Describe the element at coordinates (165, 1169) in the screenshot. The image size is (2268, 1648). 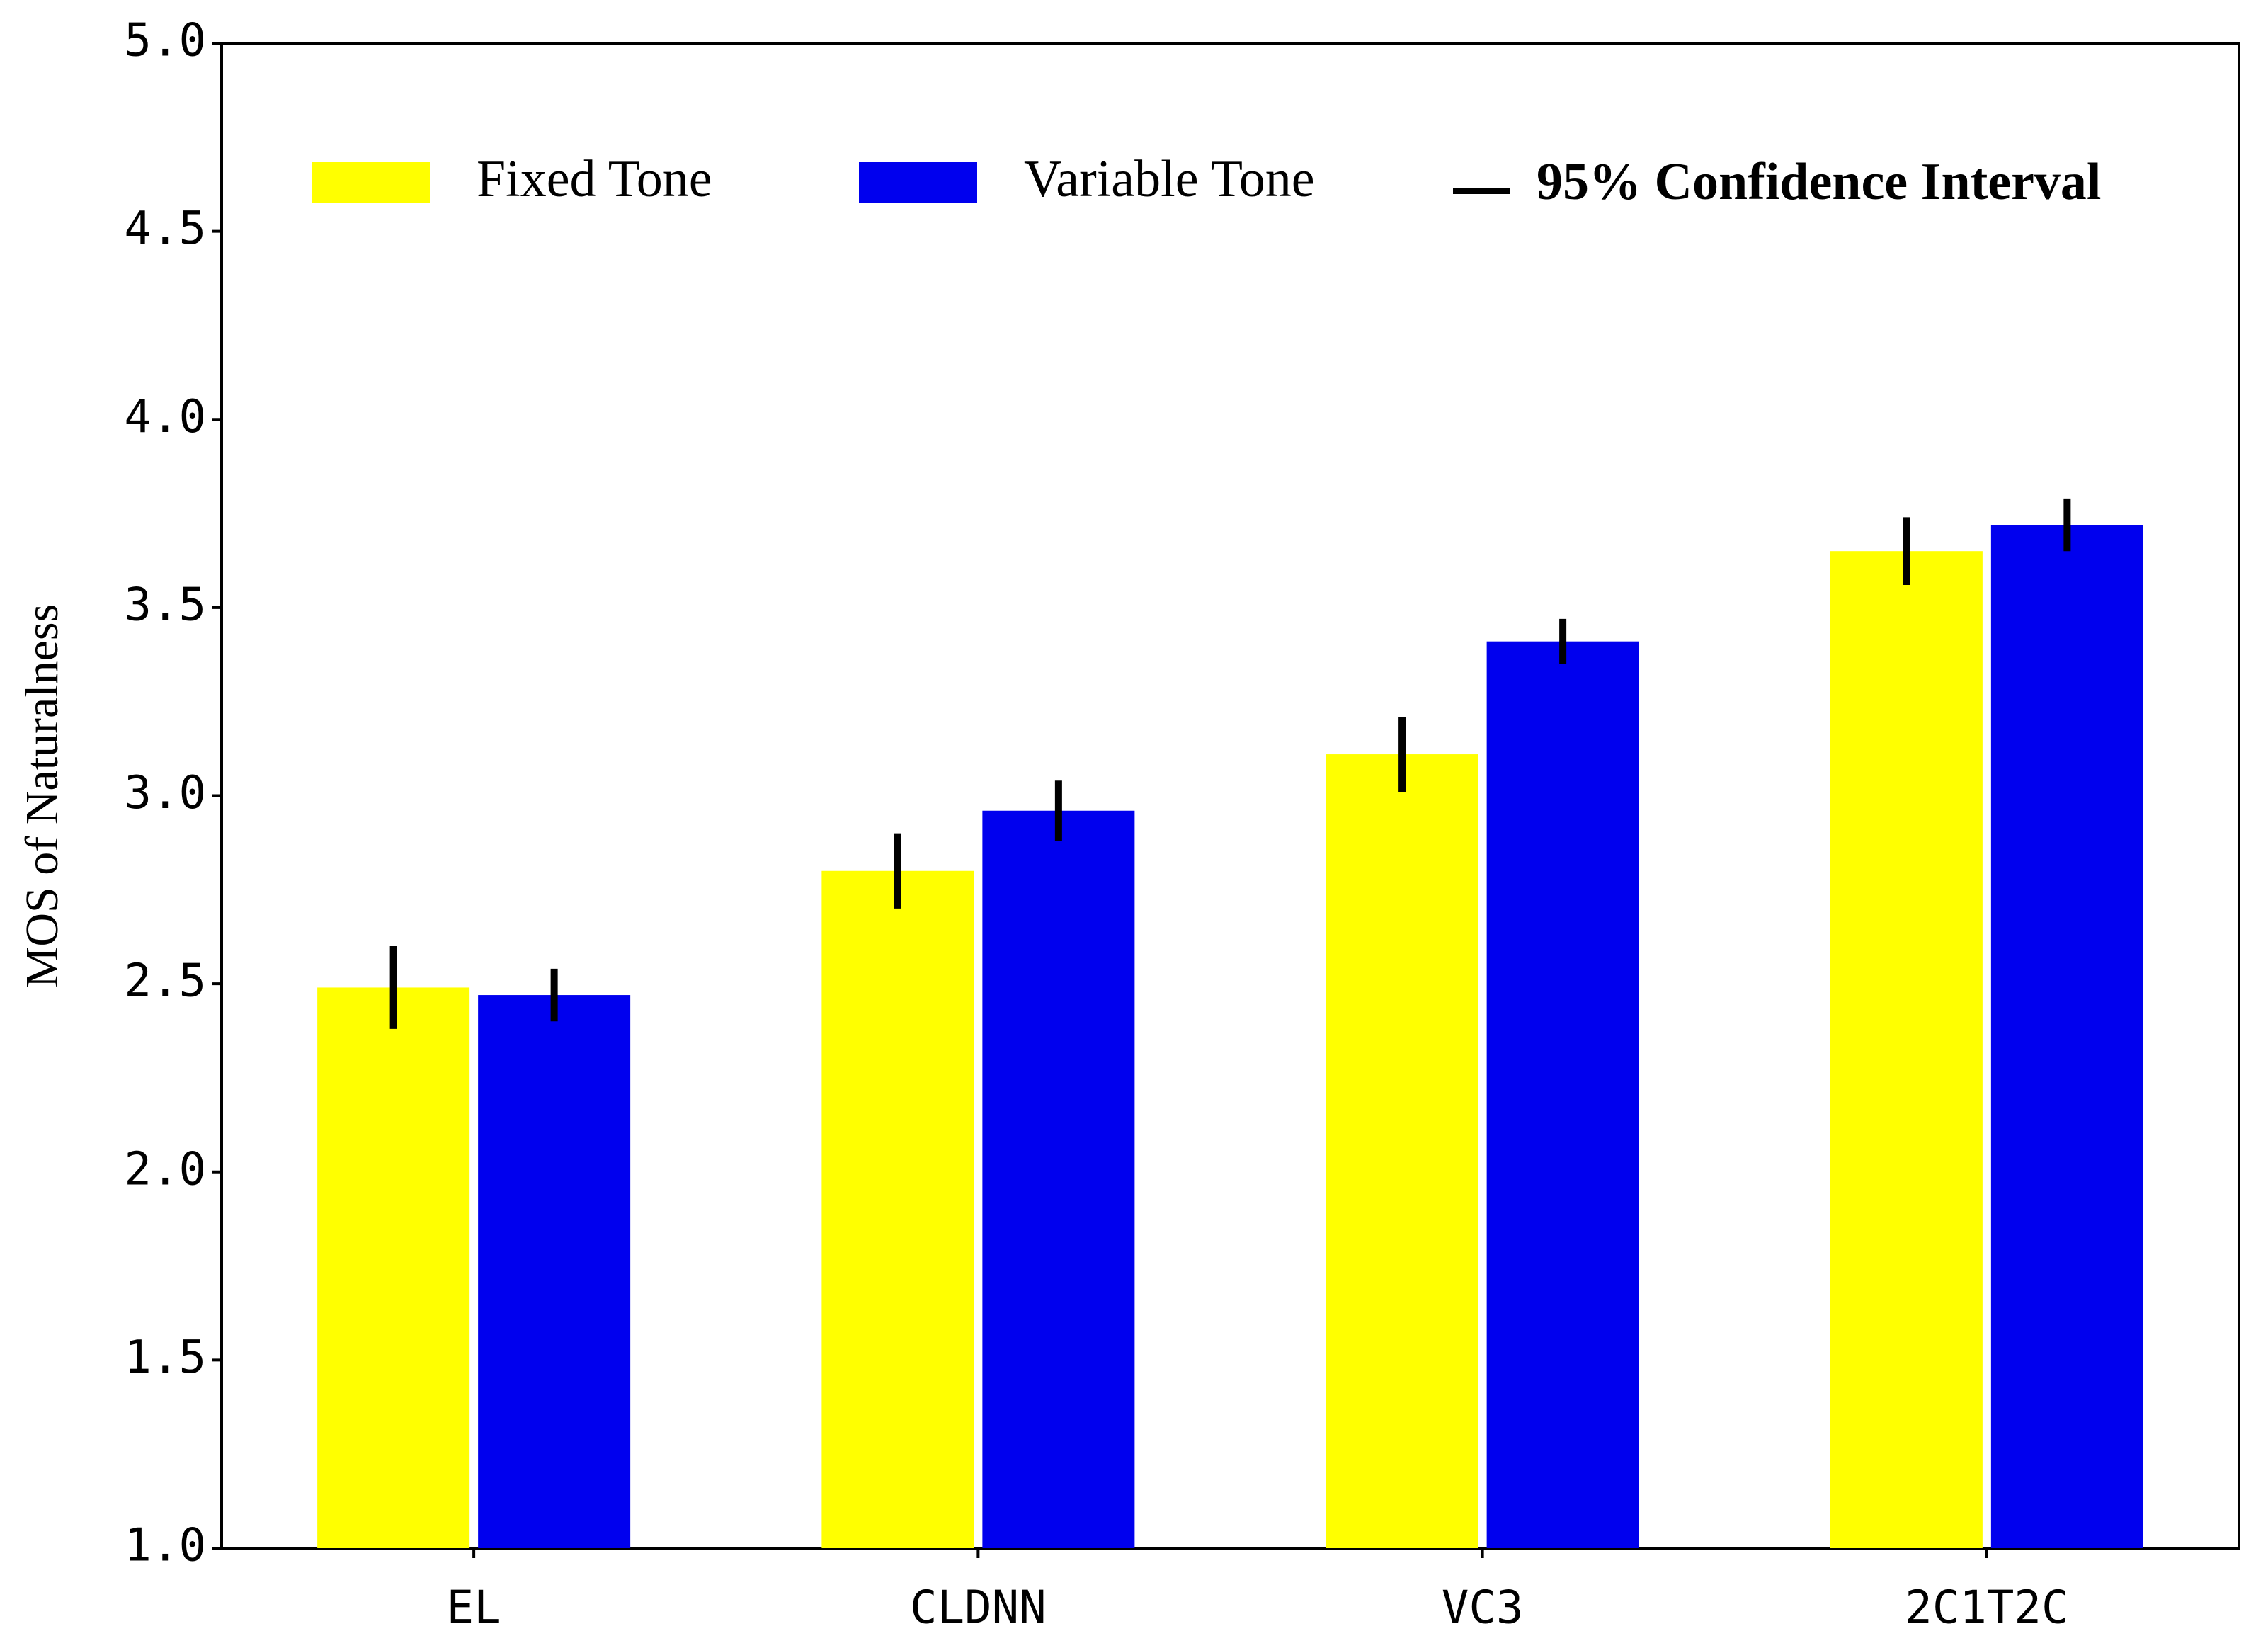
I see `y-tick-label: 2.0` at that location.